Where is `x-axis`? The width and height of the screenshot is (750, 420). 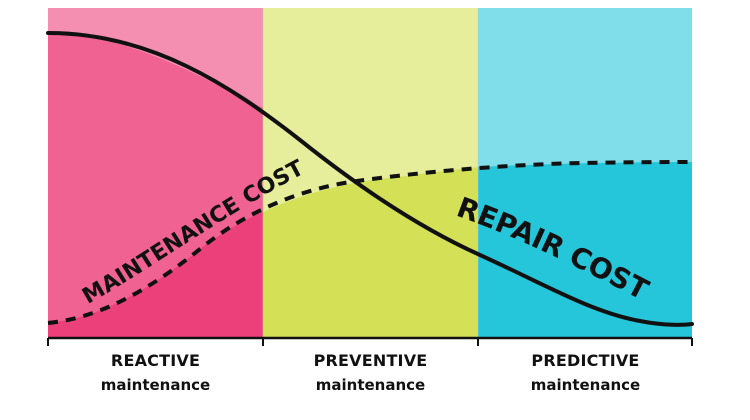
x-axis is located at coordinates (370, 341).